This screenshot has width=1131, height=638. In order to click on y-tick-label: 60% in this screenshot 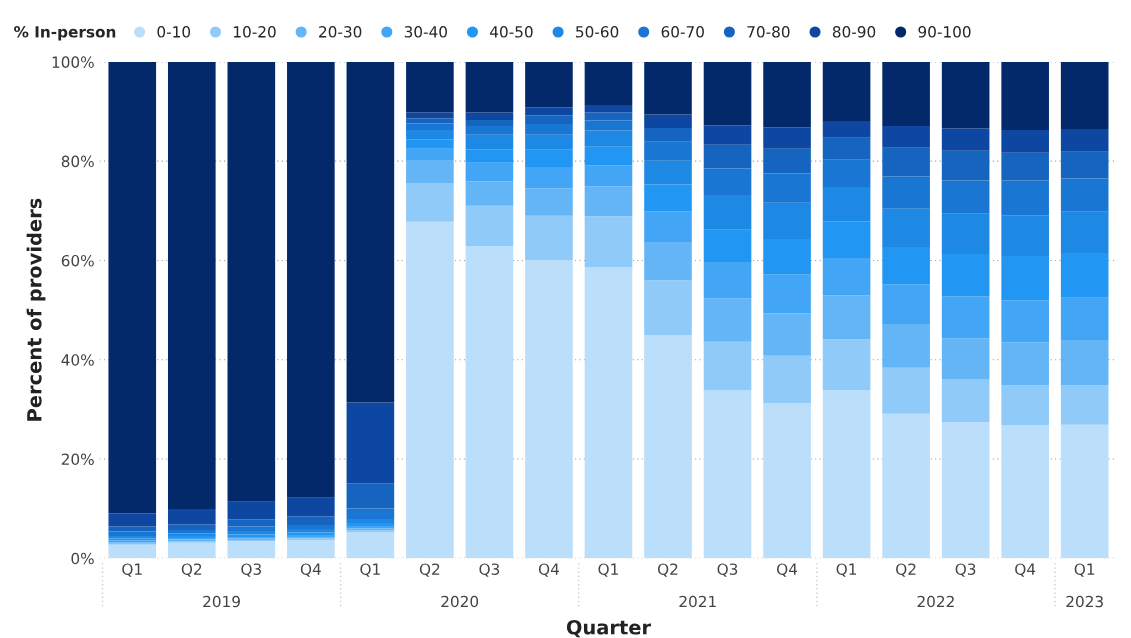, I will do `click(77, 260)`.